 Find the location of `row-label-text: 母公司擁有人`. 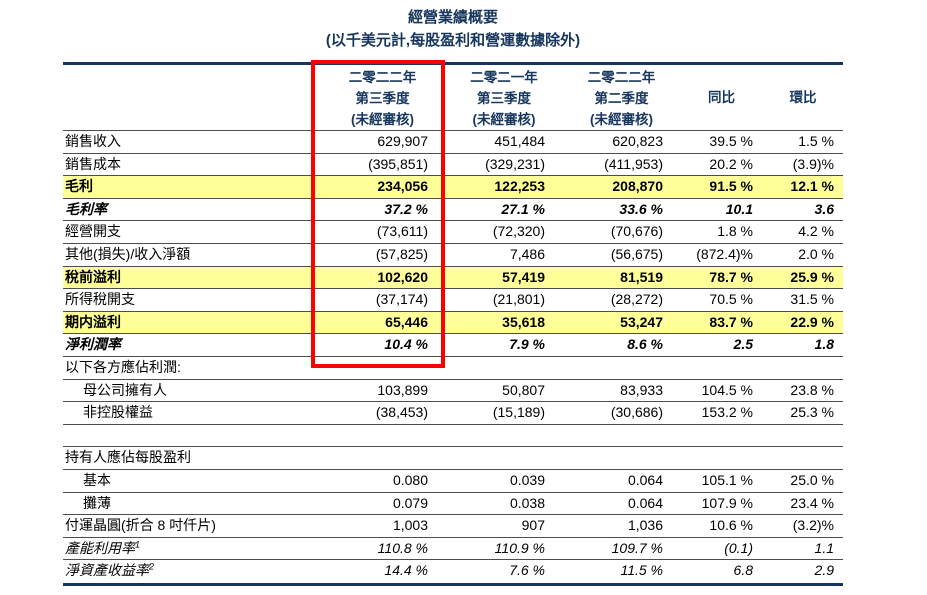

row-label-text: 母公司擁有人 is located at coordinates (125, 389).